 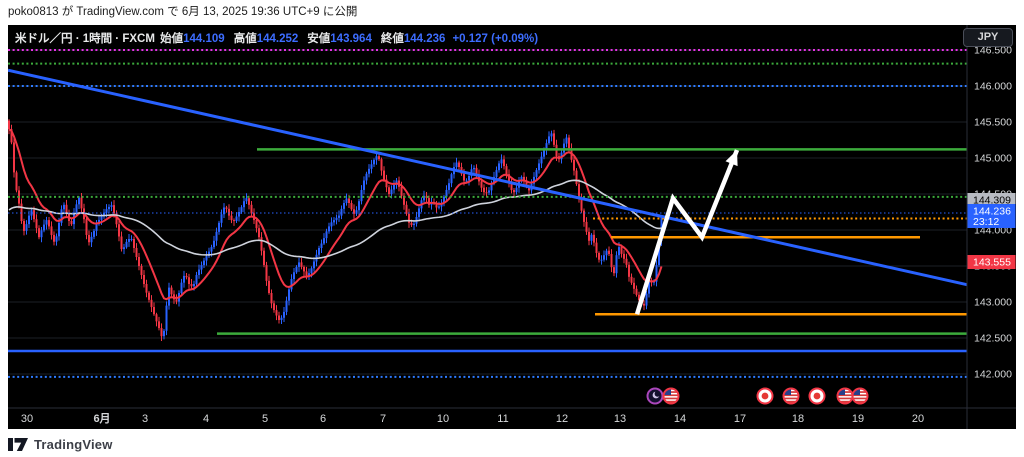 I want to click on time-tick-label: 4, so click(x=206, y=419).